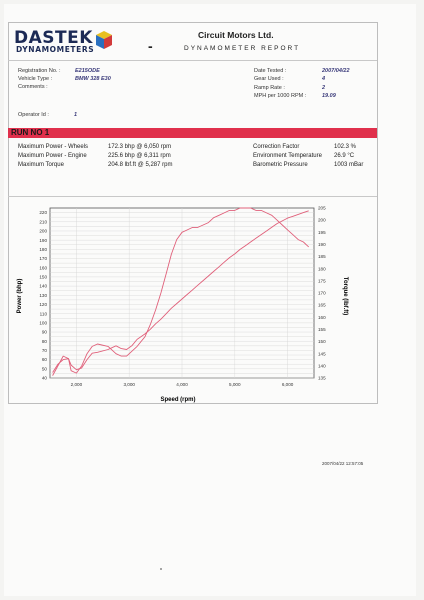  What do you see at coordinates (93, 79) in the screenshot?
I see `vehicle-type-value: BMW 328 E30` at bounding box center [93, 79].